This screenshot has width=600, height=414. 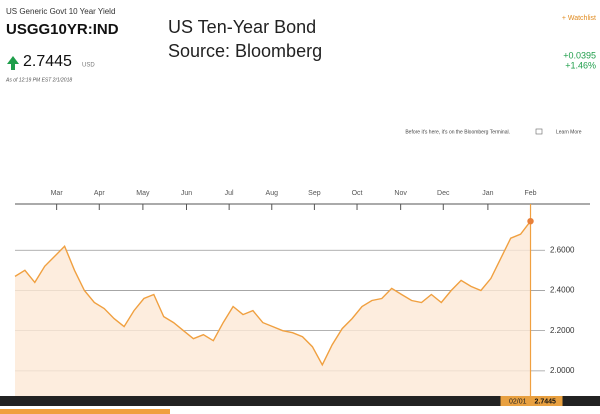 What do you see at coordinates (579, 55) in the screenshot?
I see `change: +0.0395` at bounding box center [579, 55].